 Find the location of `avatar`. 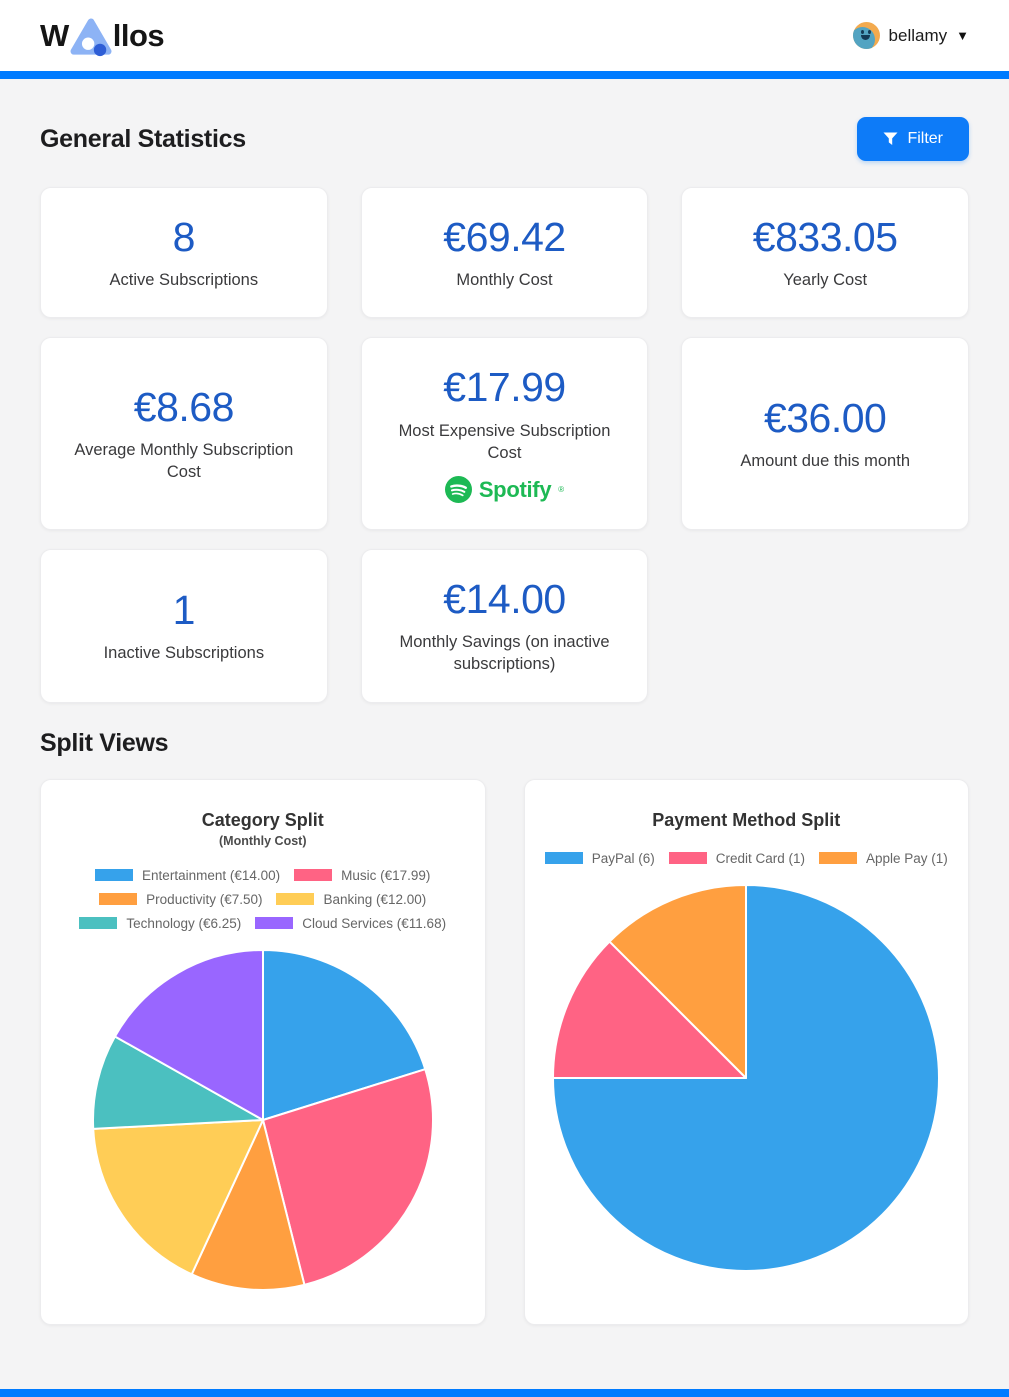

avatar is located at coordinates (866, 35).